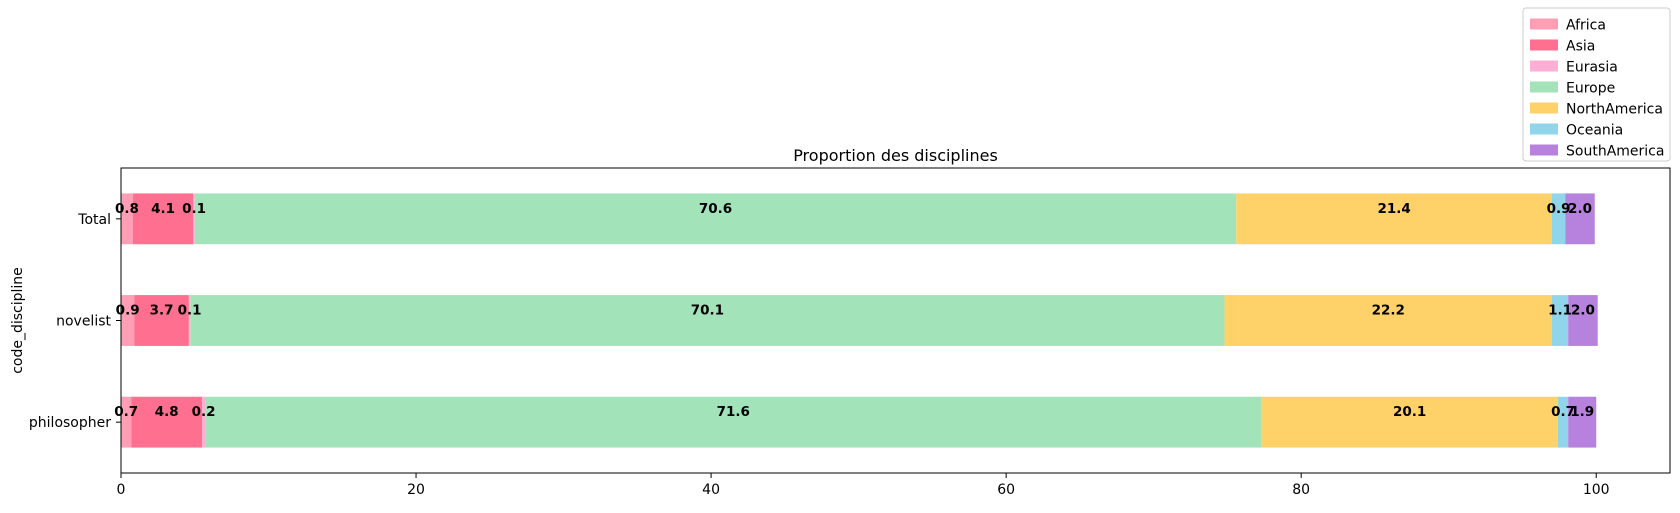 Image resolution: width=1680 pixels, height=513 pixels. I want to click on data-label-southamerica-philosopher: 1.9, so click(1582, 412).